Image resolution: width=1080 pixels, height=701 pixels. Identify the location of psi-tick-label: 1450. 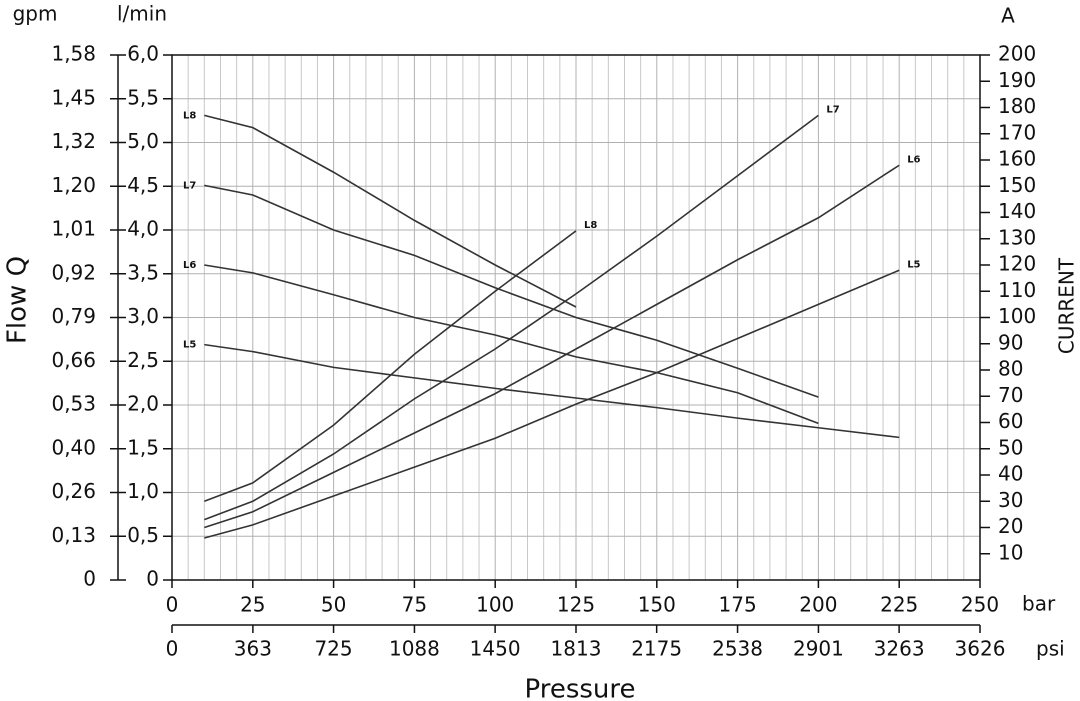
(495, 649).